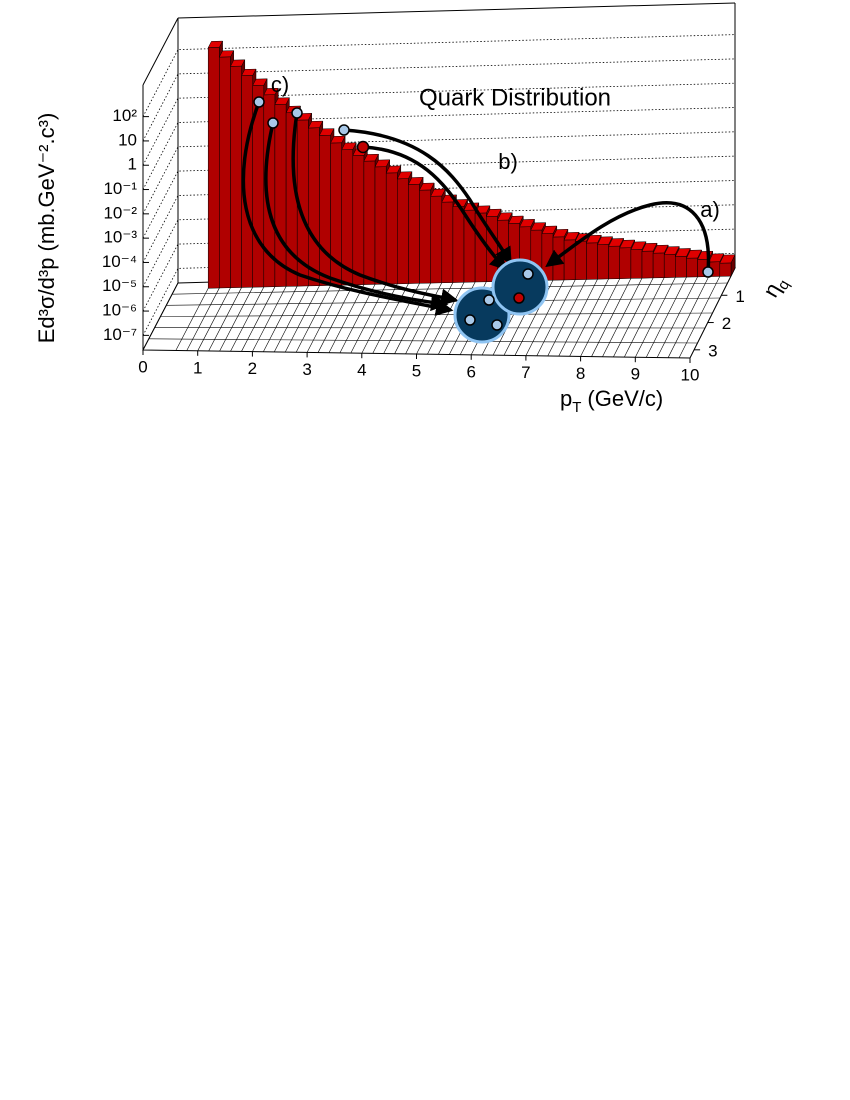 The width and height of the screenshot is (850, 1100). Describe the element at coordinates (132, 164) in the screenshot. I see `y-tick-label: 1` at that location.